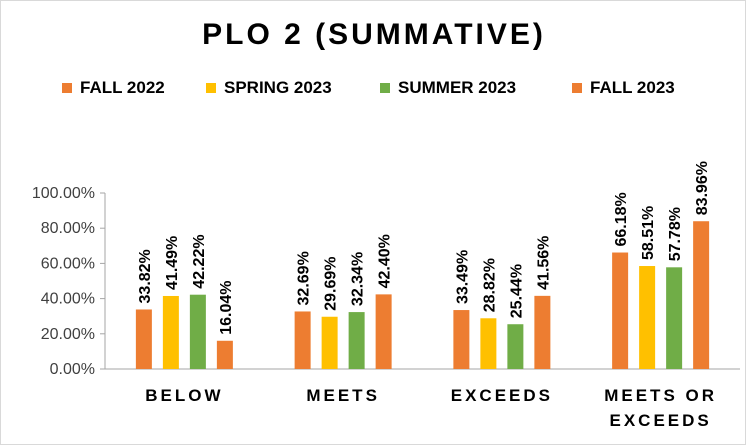 Image resolution: width=748 pixels, height=447 pixels. Describe the element at coordinates (648, 233) in the screenshot. I see `data-label: 58.51%` at that location.